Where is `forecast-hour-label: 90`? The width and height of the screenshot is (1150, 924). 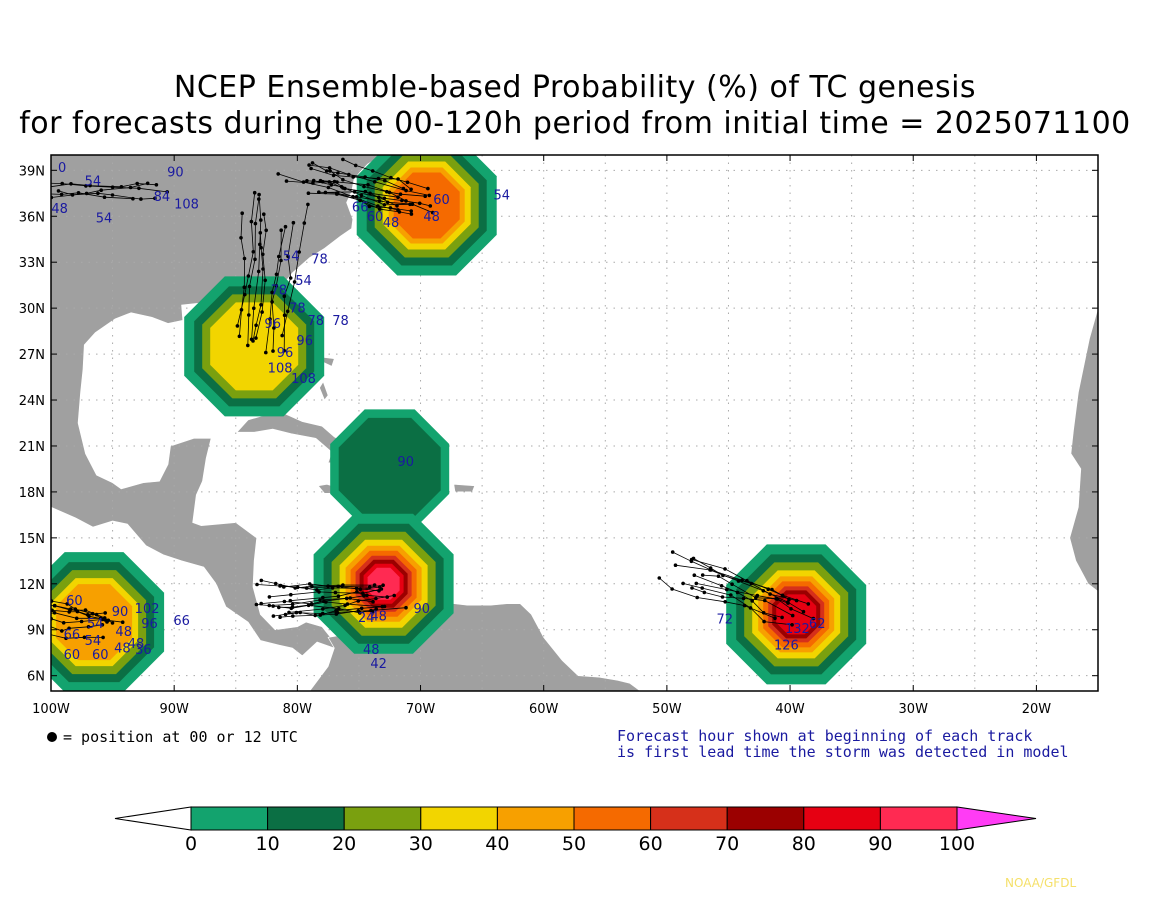
forecast-hour-label: 90 is located at coordinates (175, 172).